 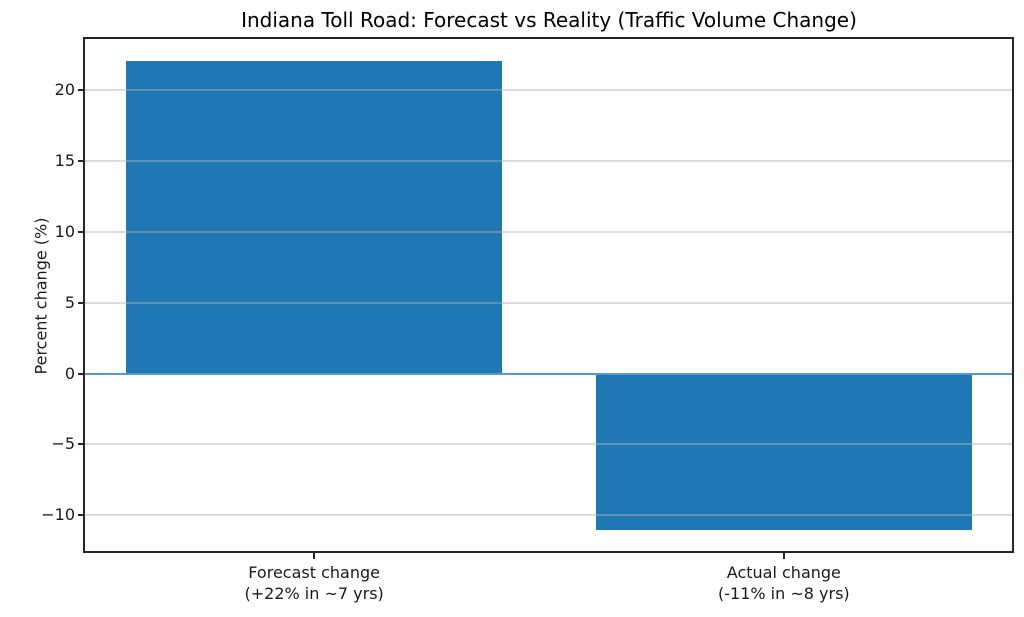 I want to click on x-tick-label: Forecast change (+22% in ~7 yrs), so click(x=314, y=583).